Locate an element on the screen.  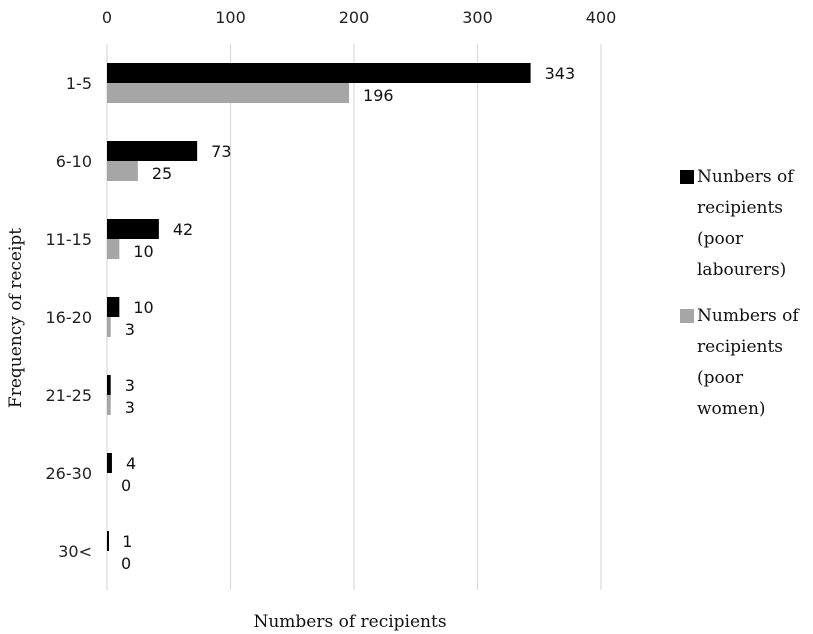
x-tick-label: 400 is located at coordinates (601, 17).